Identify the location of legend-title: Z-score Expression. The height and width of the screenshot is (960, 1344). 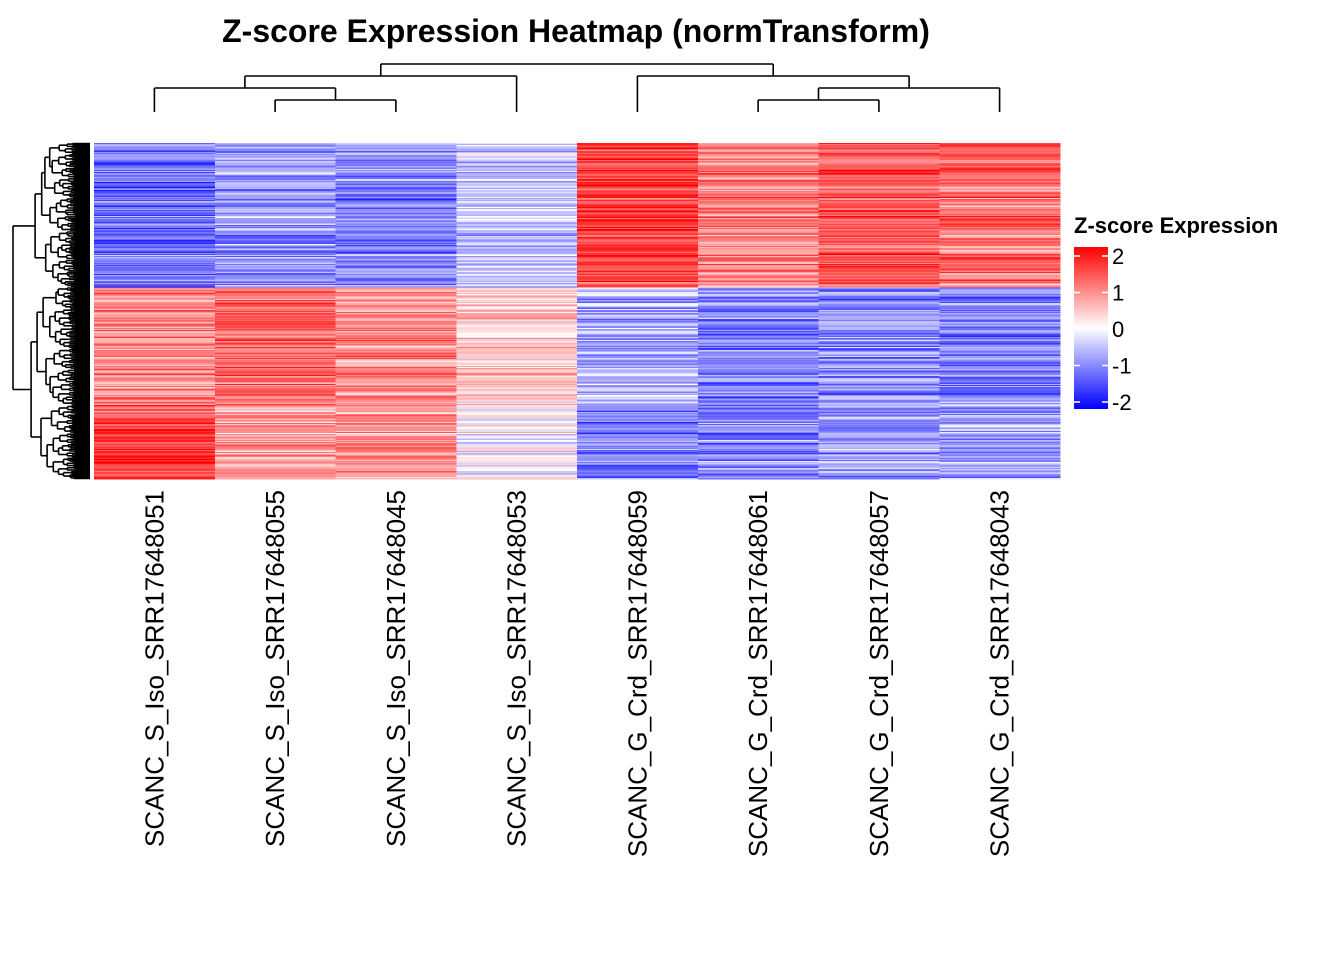
(1176, 225).